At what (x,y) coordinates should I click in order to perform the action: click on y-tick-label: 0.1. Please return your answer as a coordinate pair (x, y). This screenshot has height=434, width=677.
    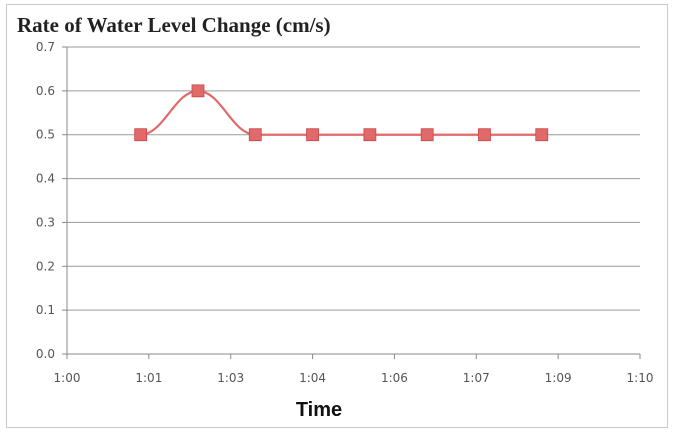
    Looking at the image, I should click on (45, 310).